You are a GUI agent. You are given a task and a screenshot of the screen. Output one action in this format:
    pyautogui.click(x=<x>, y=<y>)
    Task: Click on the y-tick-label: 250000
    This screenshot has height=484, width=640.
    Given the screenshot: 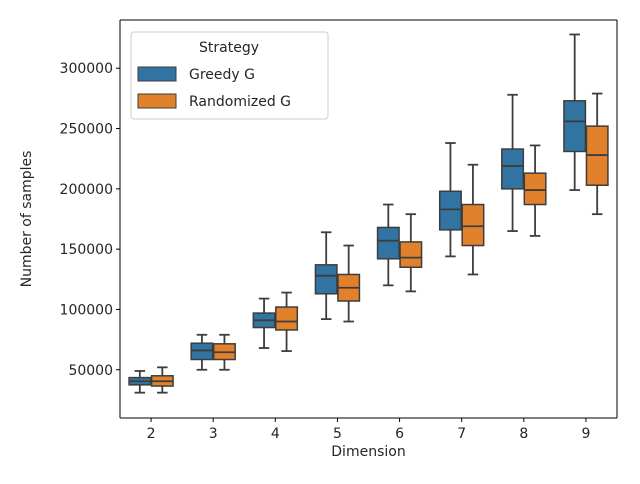 What is the action you would take?
    pyautogui.click(x=86, y=130)
    